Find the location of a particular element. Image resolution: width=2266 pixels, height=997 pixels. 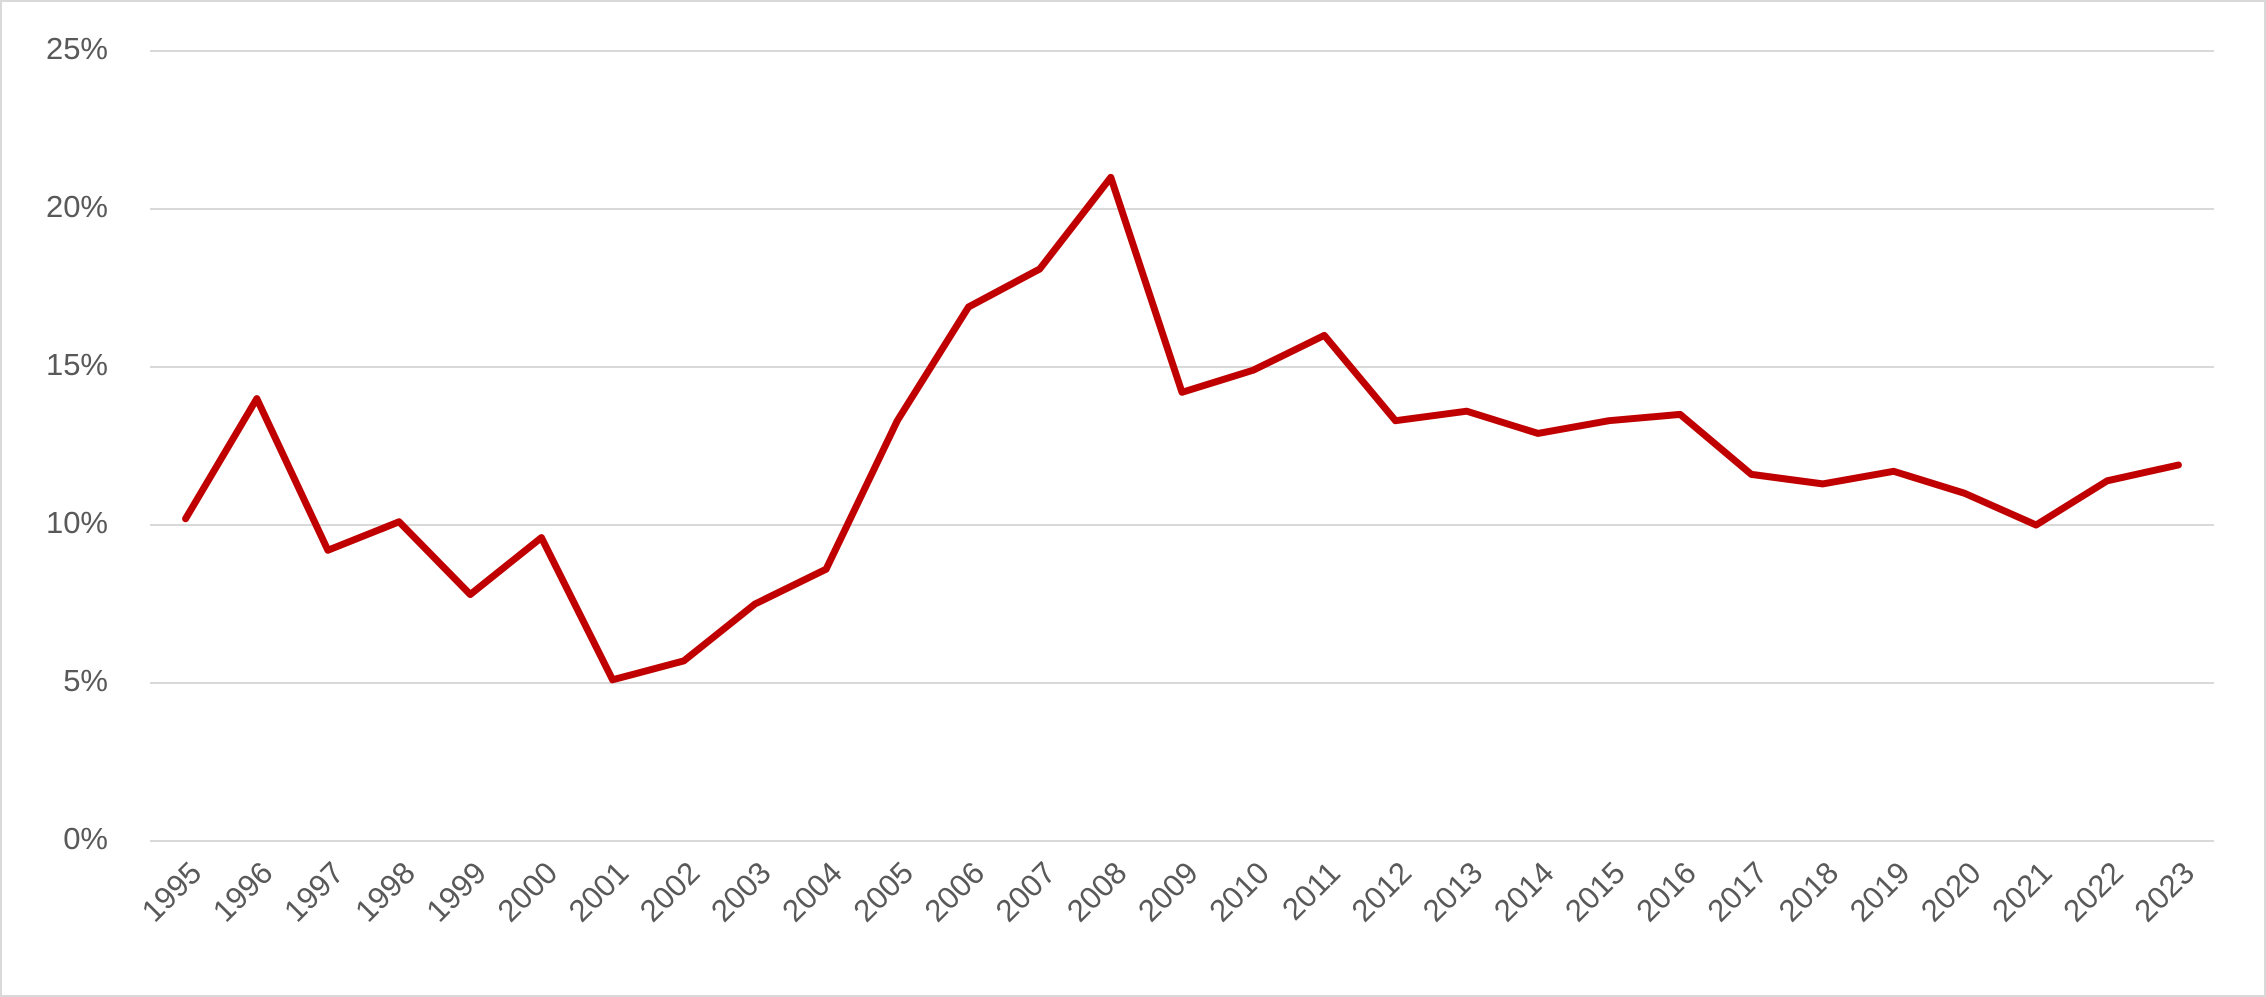

y-tick-label: 15% is located at coordinates (77, 364).